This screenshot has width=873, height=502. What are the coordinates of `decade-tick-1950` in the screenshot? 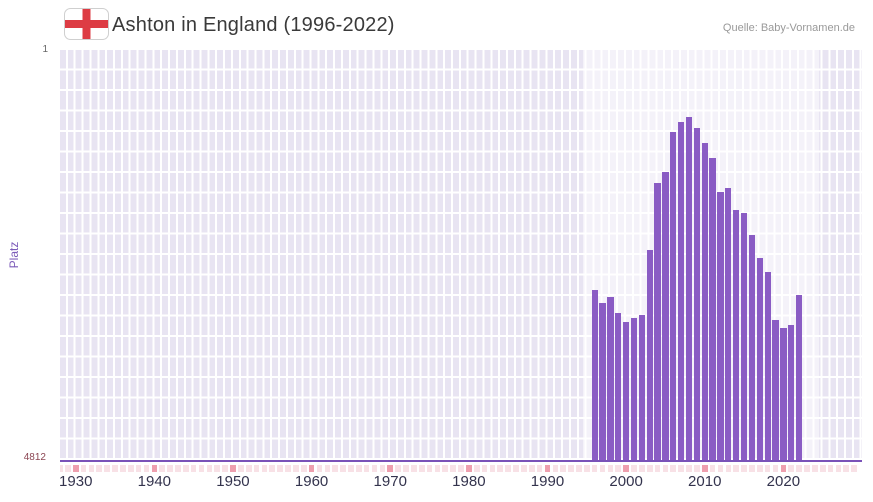 It's located at (233, 468).